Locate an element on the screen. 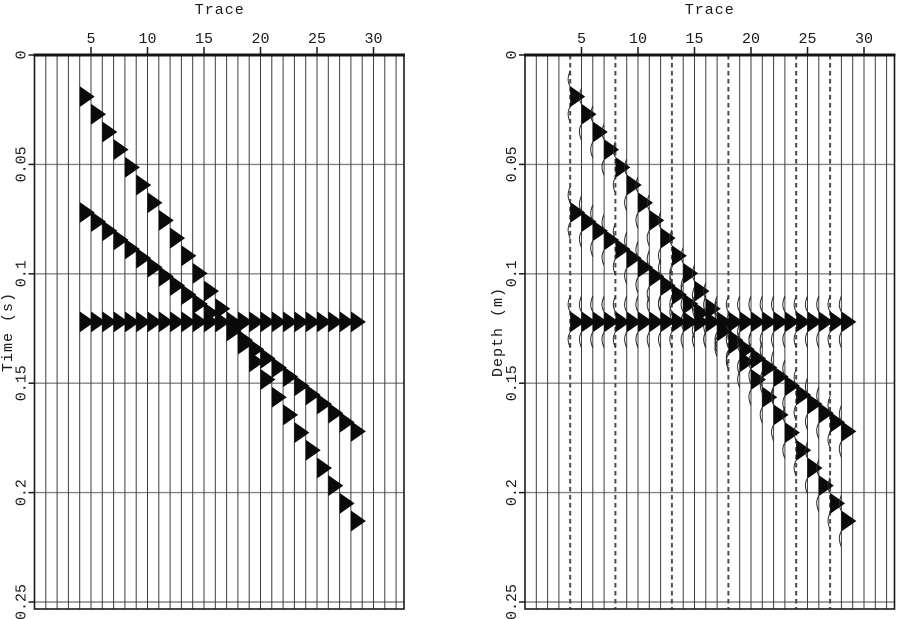 This screenshot has width=897, height=619. y-tick-label: 0.15 is located at coordinates (512, 383).